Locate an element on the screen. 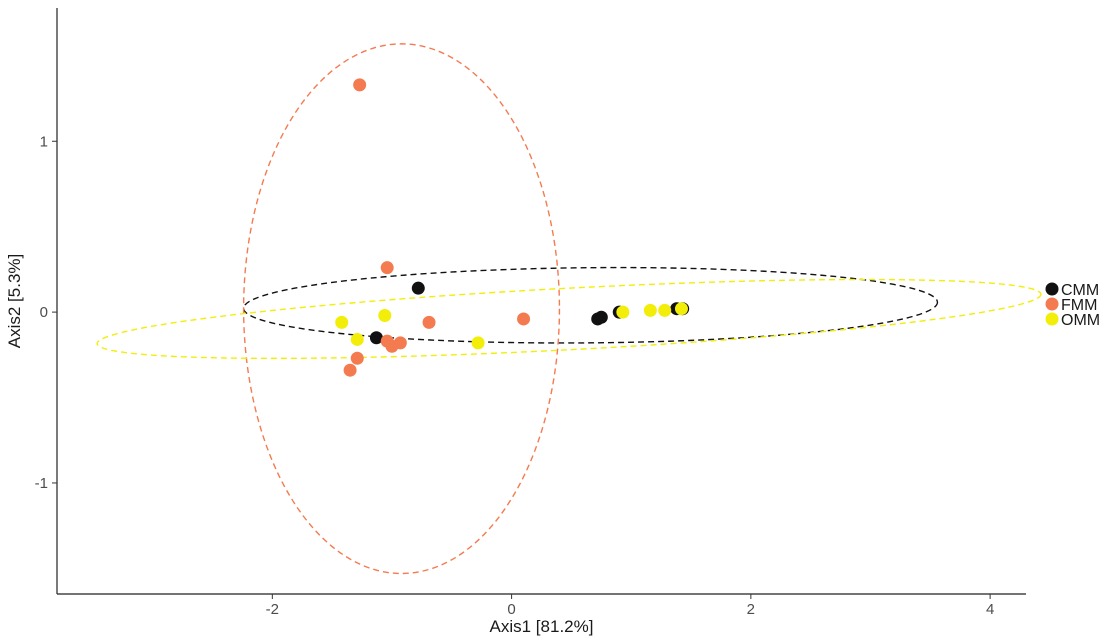  legend-label-omm: OMM is located at coordinates (1080, 320).